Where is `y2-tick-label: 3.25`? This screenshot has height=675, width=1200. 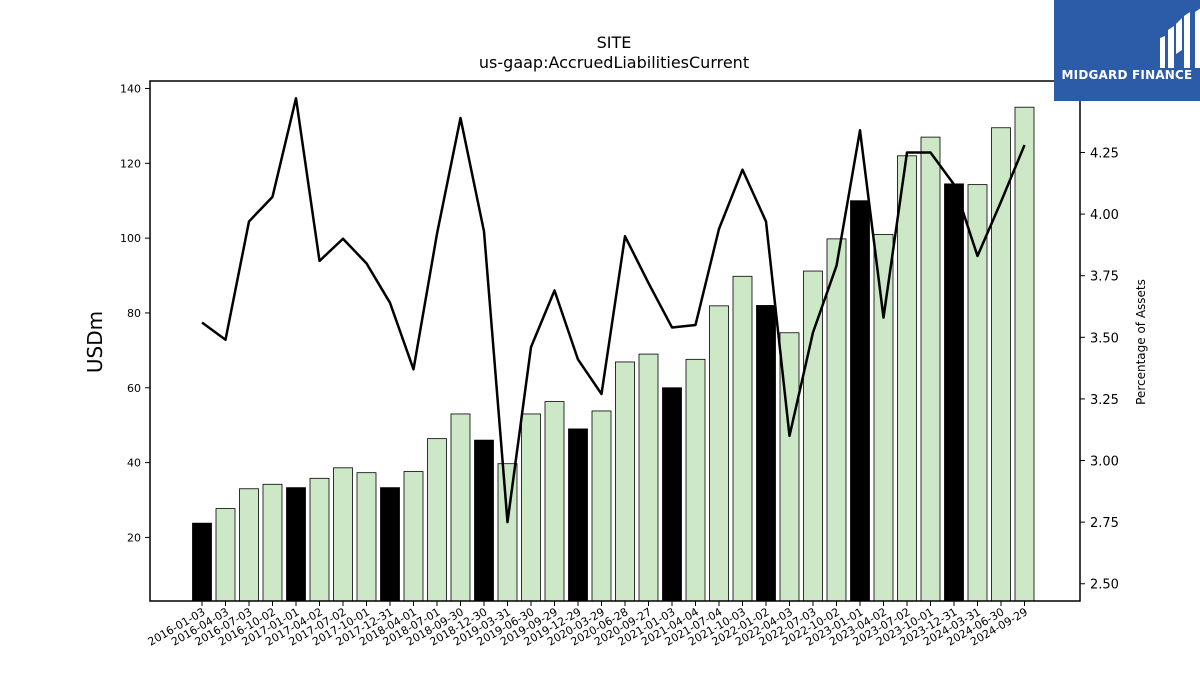
y2-tick-label: 3.25 is located at coordinates (1104, 400).